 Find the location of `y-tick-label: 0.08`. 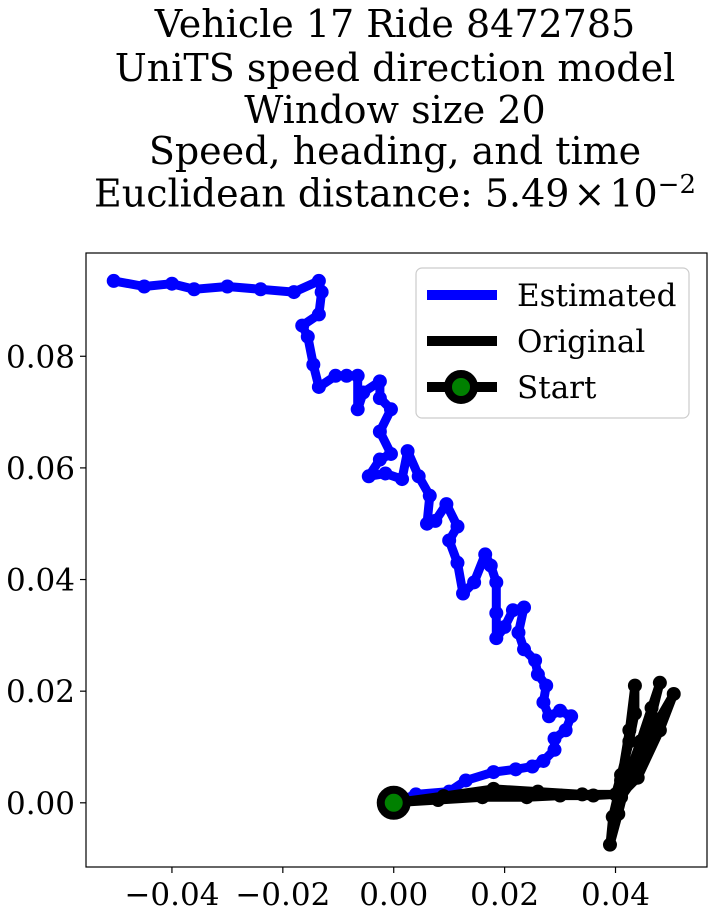

y-tick-label: 0.08 is located at coordinates (40, 357).